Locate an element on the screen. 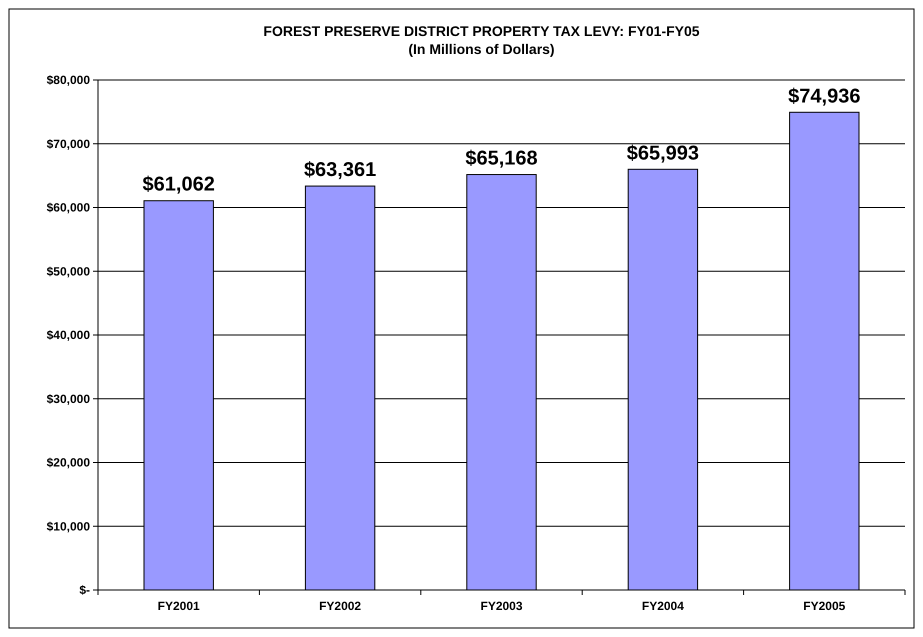 The width and height of the screenshot is (923, 637). data-label: $65,993 is located at coordinates (663, 153).